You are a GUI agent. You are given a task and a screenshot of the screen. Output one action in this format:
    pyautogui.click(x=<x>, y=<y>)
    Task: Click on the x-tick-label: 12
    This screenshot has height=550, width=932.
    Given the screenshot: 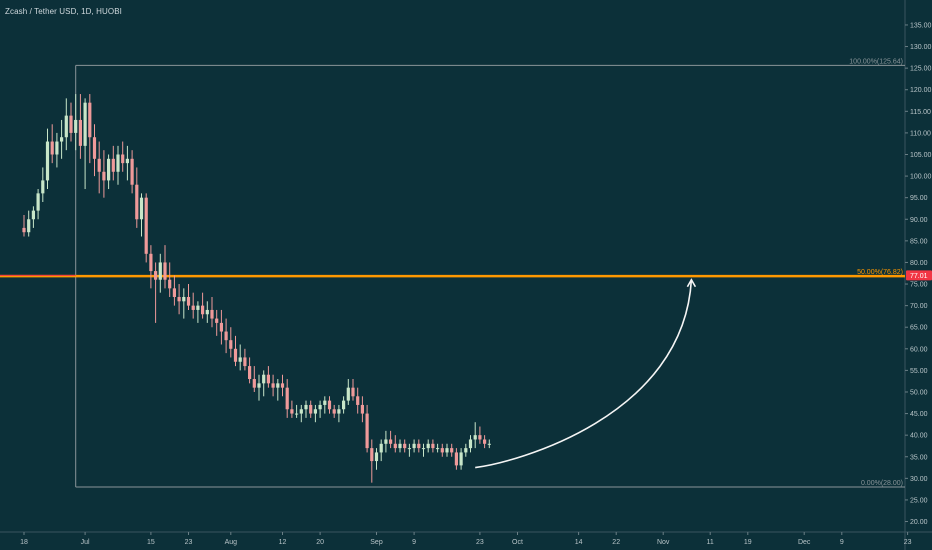 What is the action you would take?
    pyautogui.click(x=283, y=542)
    